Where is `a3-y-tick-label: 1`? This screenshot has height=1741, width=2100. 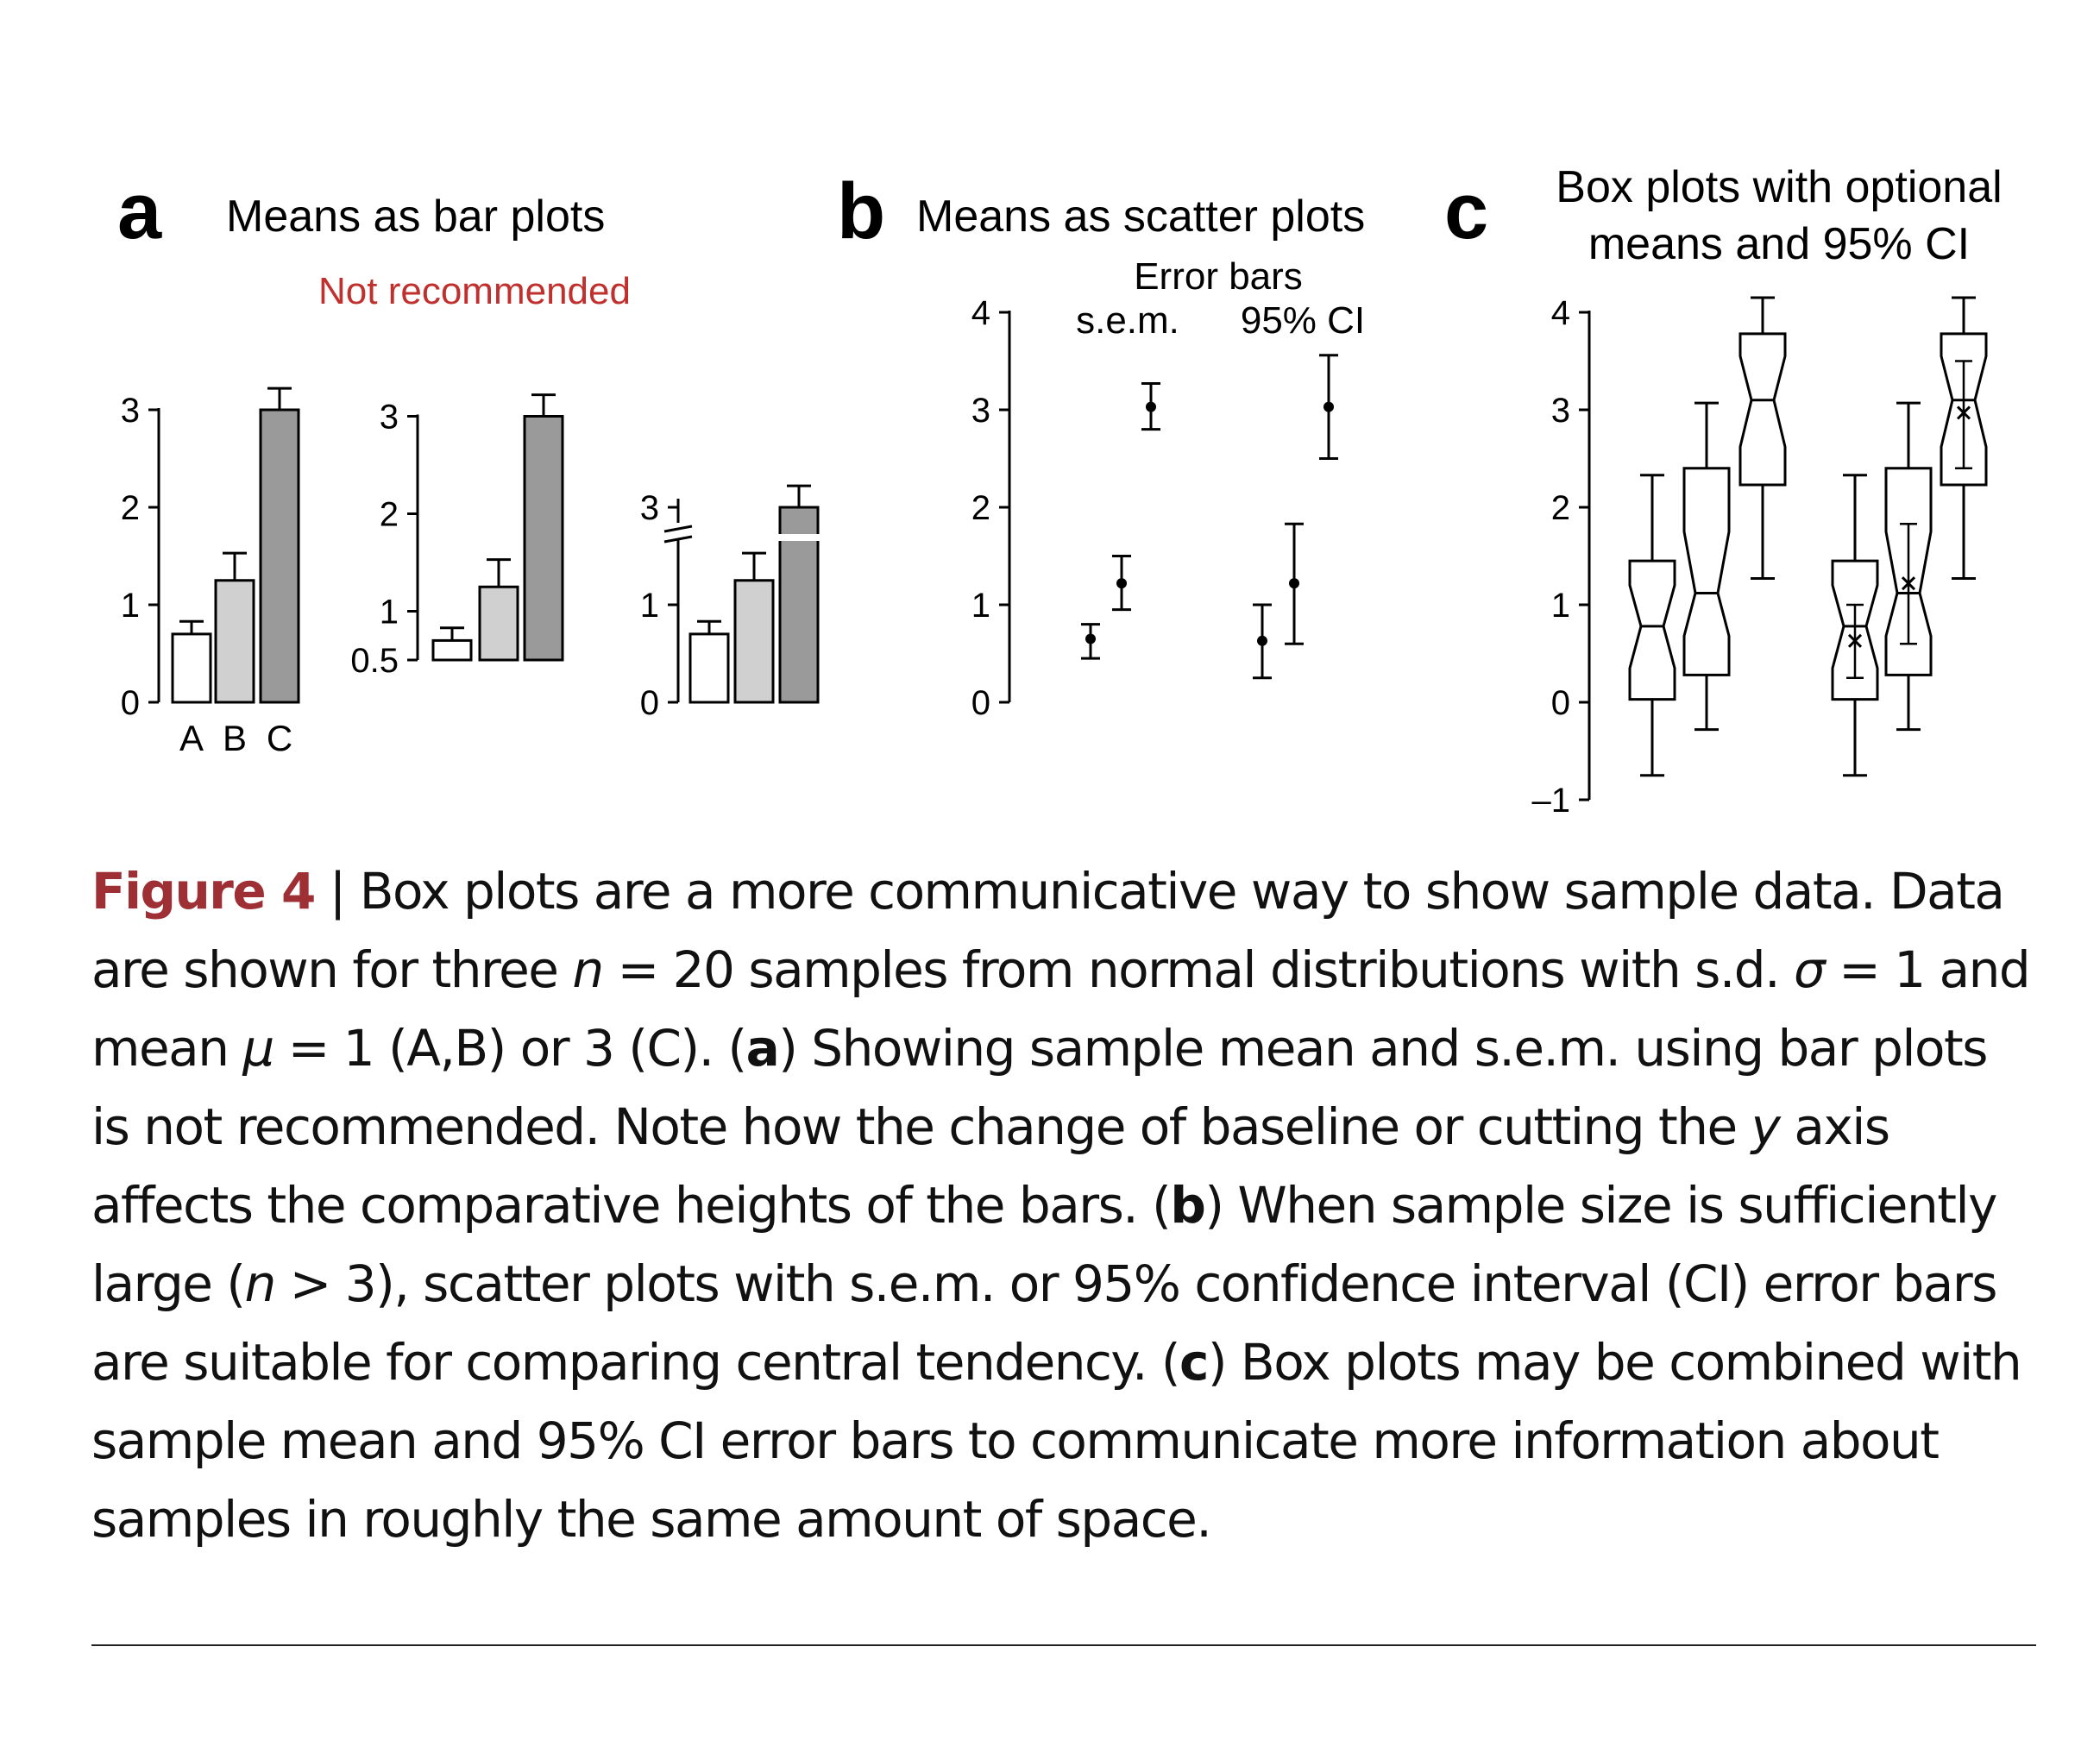
a3-y-tick-label: 1 is located at coordinates (649, 606).